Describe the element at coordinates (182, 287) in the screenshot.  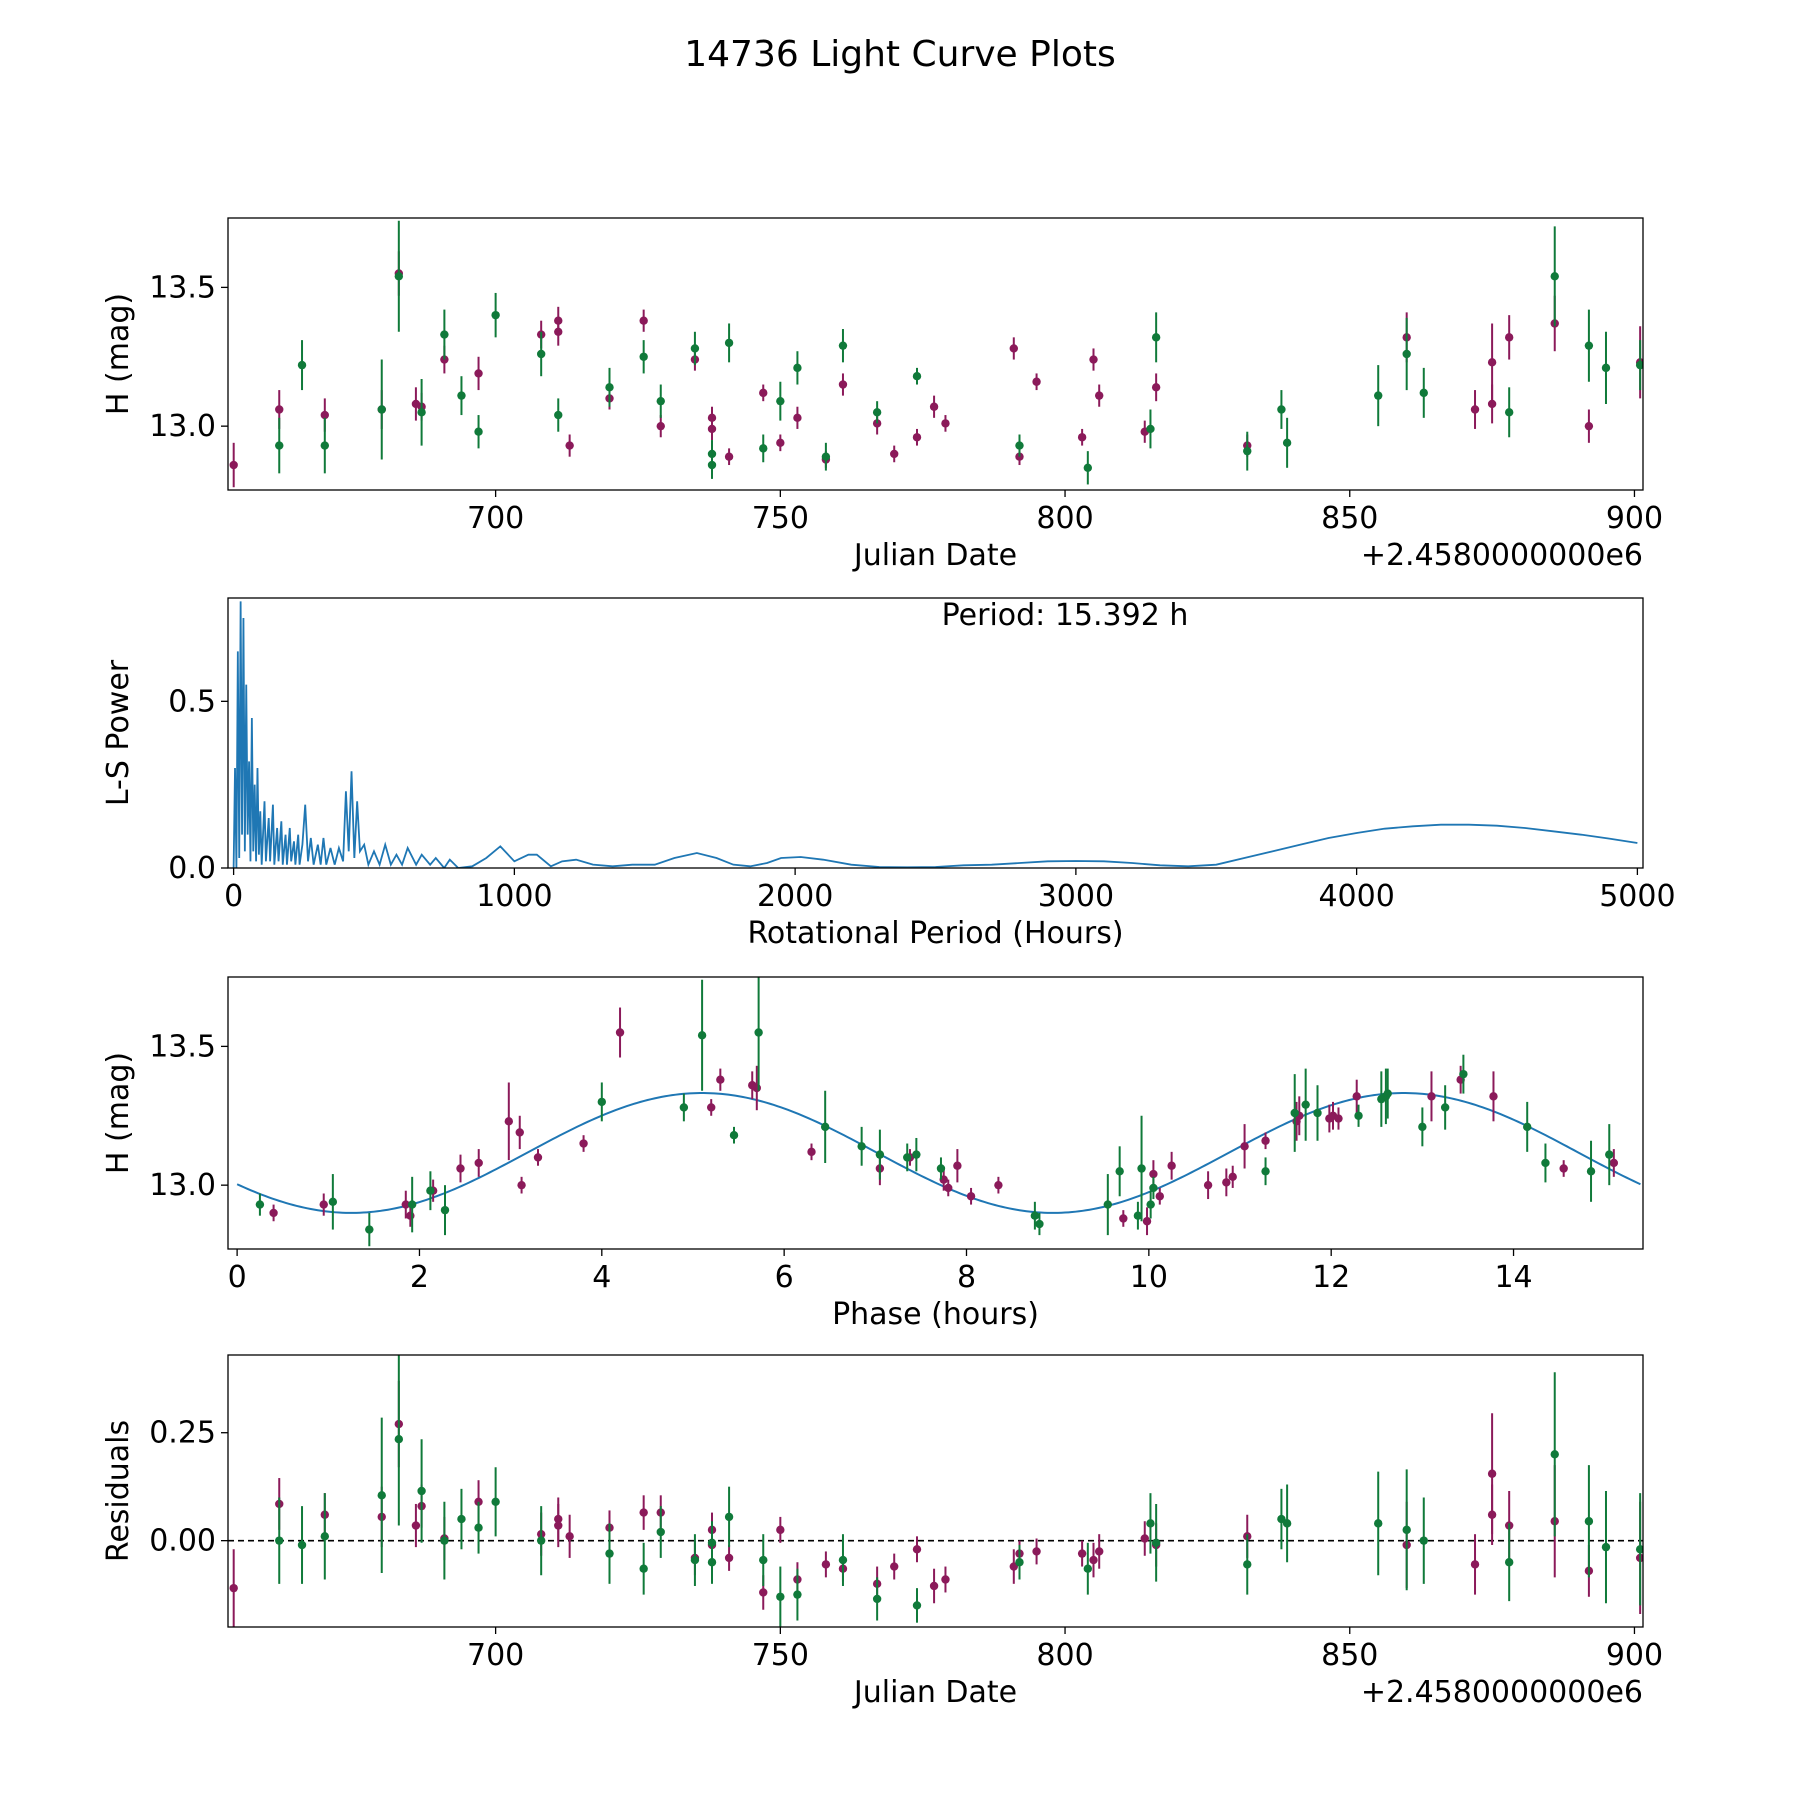
I see `y-tick-label: 13.5` at that location.